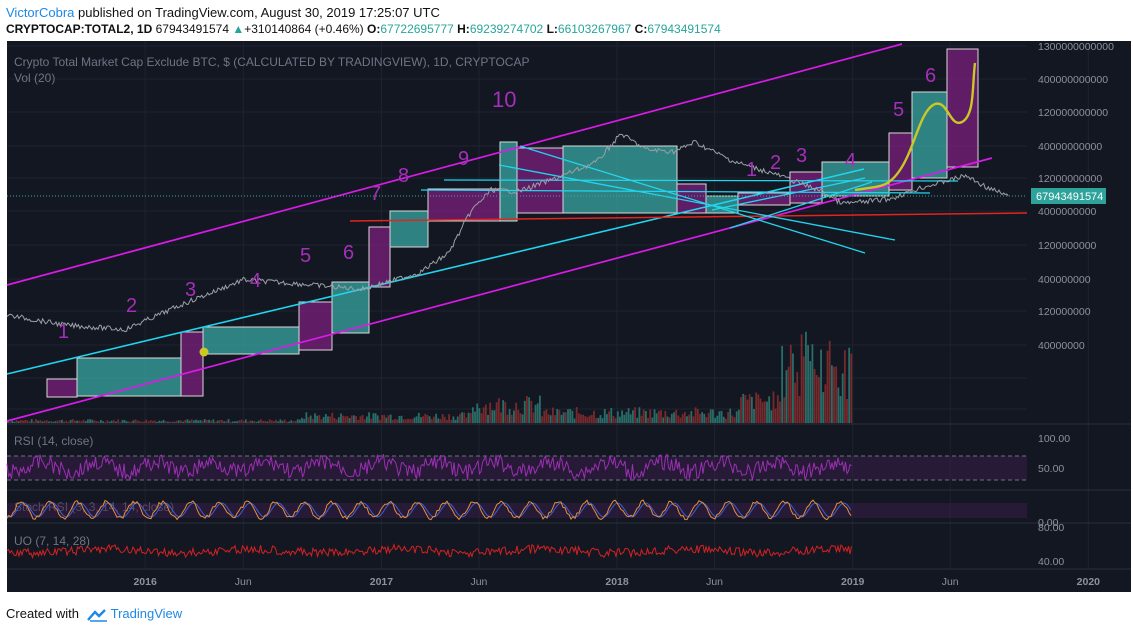  I want to click on price-change: +310140864 (+0.46%), so click(304, 29).